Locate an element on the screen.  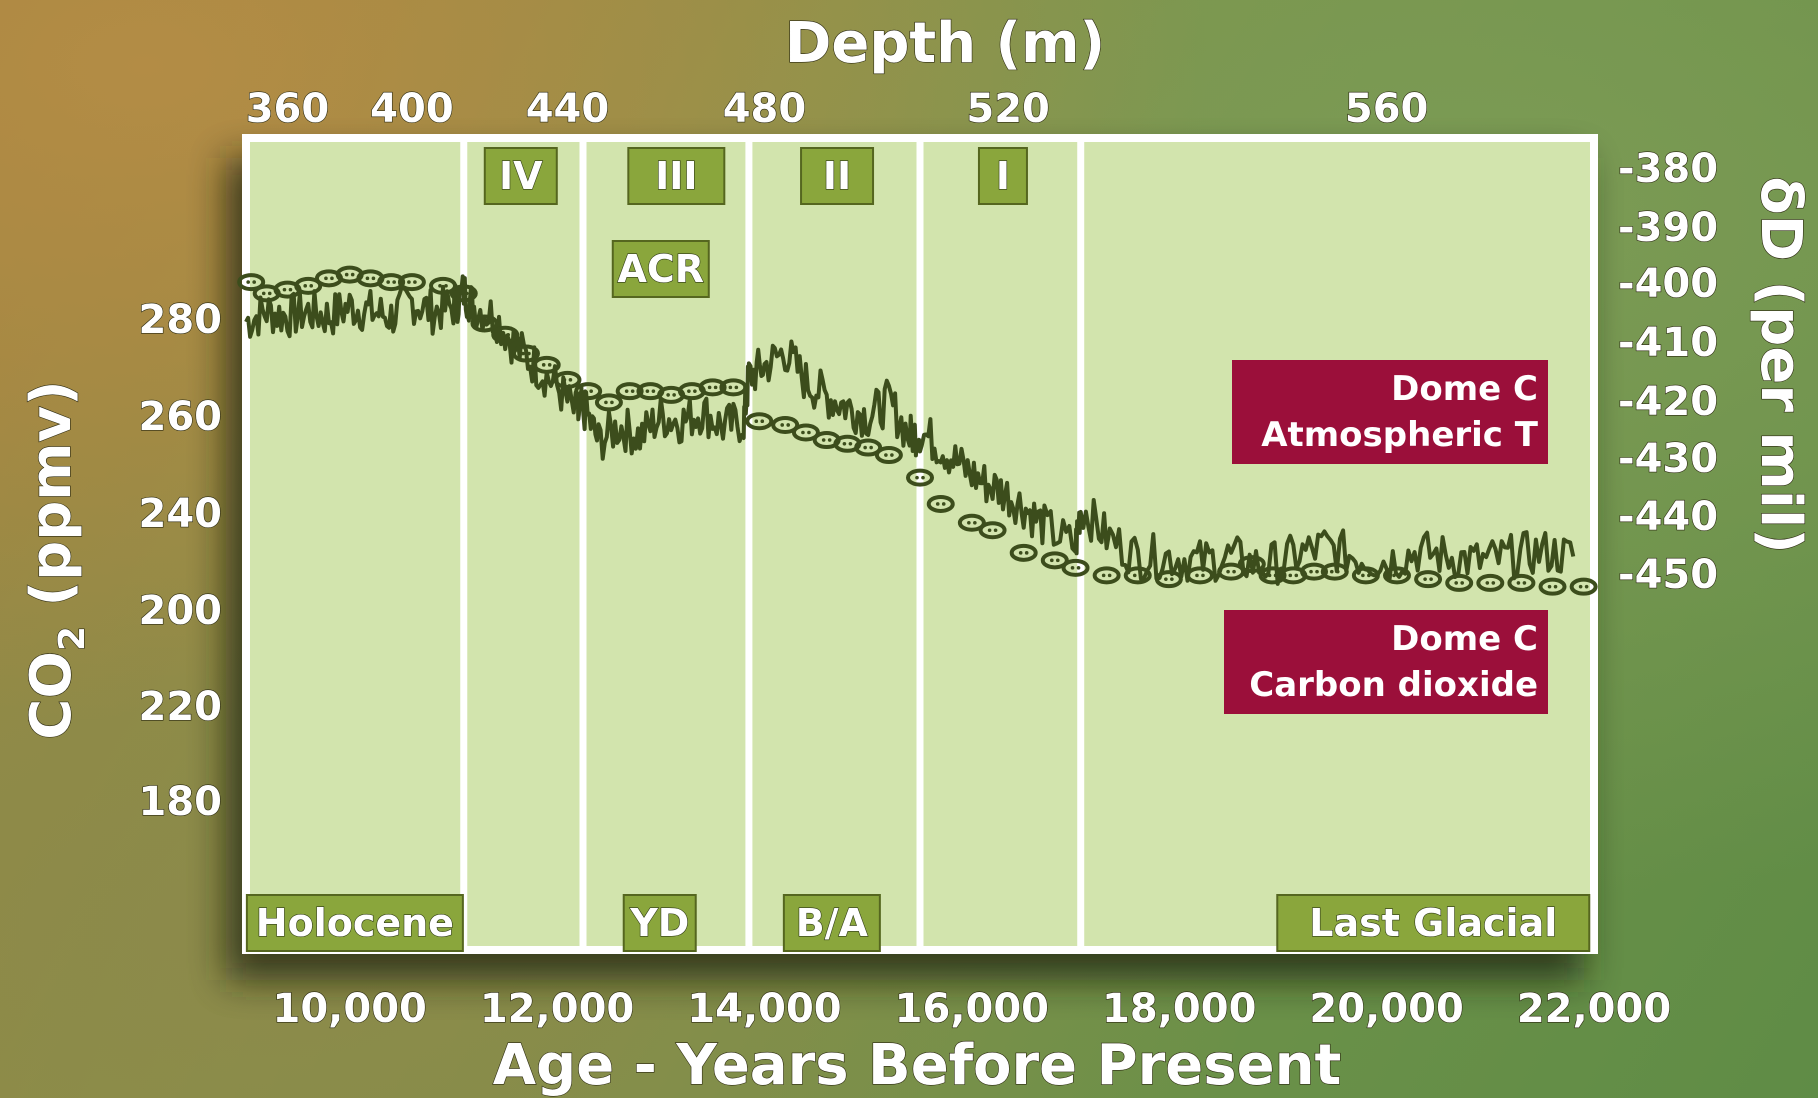
bottom-tag-3-bg is located at coordinates (1433, 923).